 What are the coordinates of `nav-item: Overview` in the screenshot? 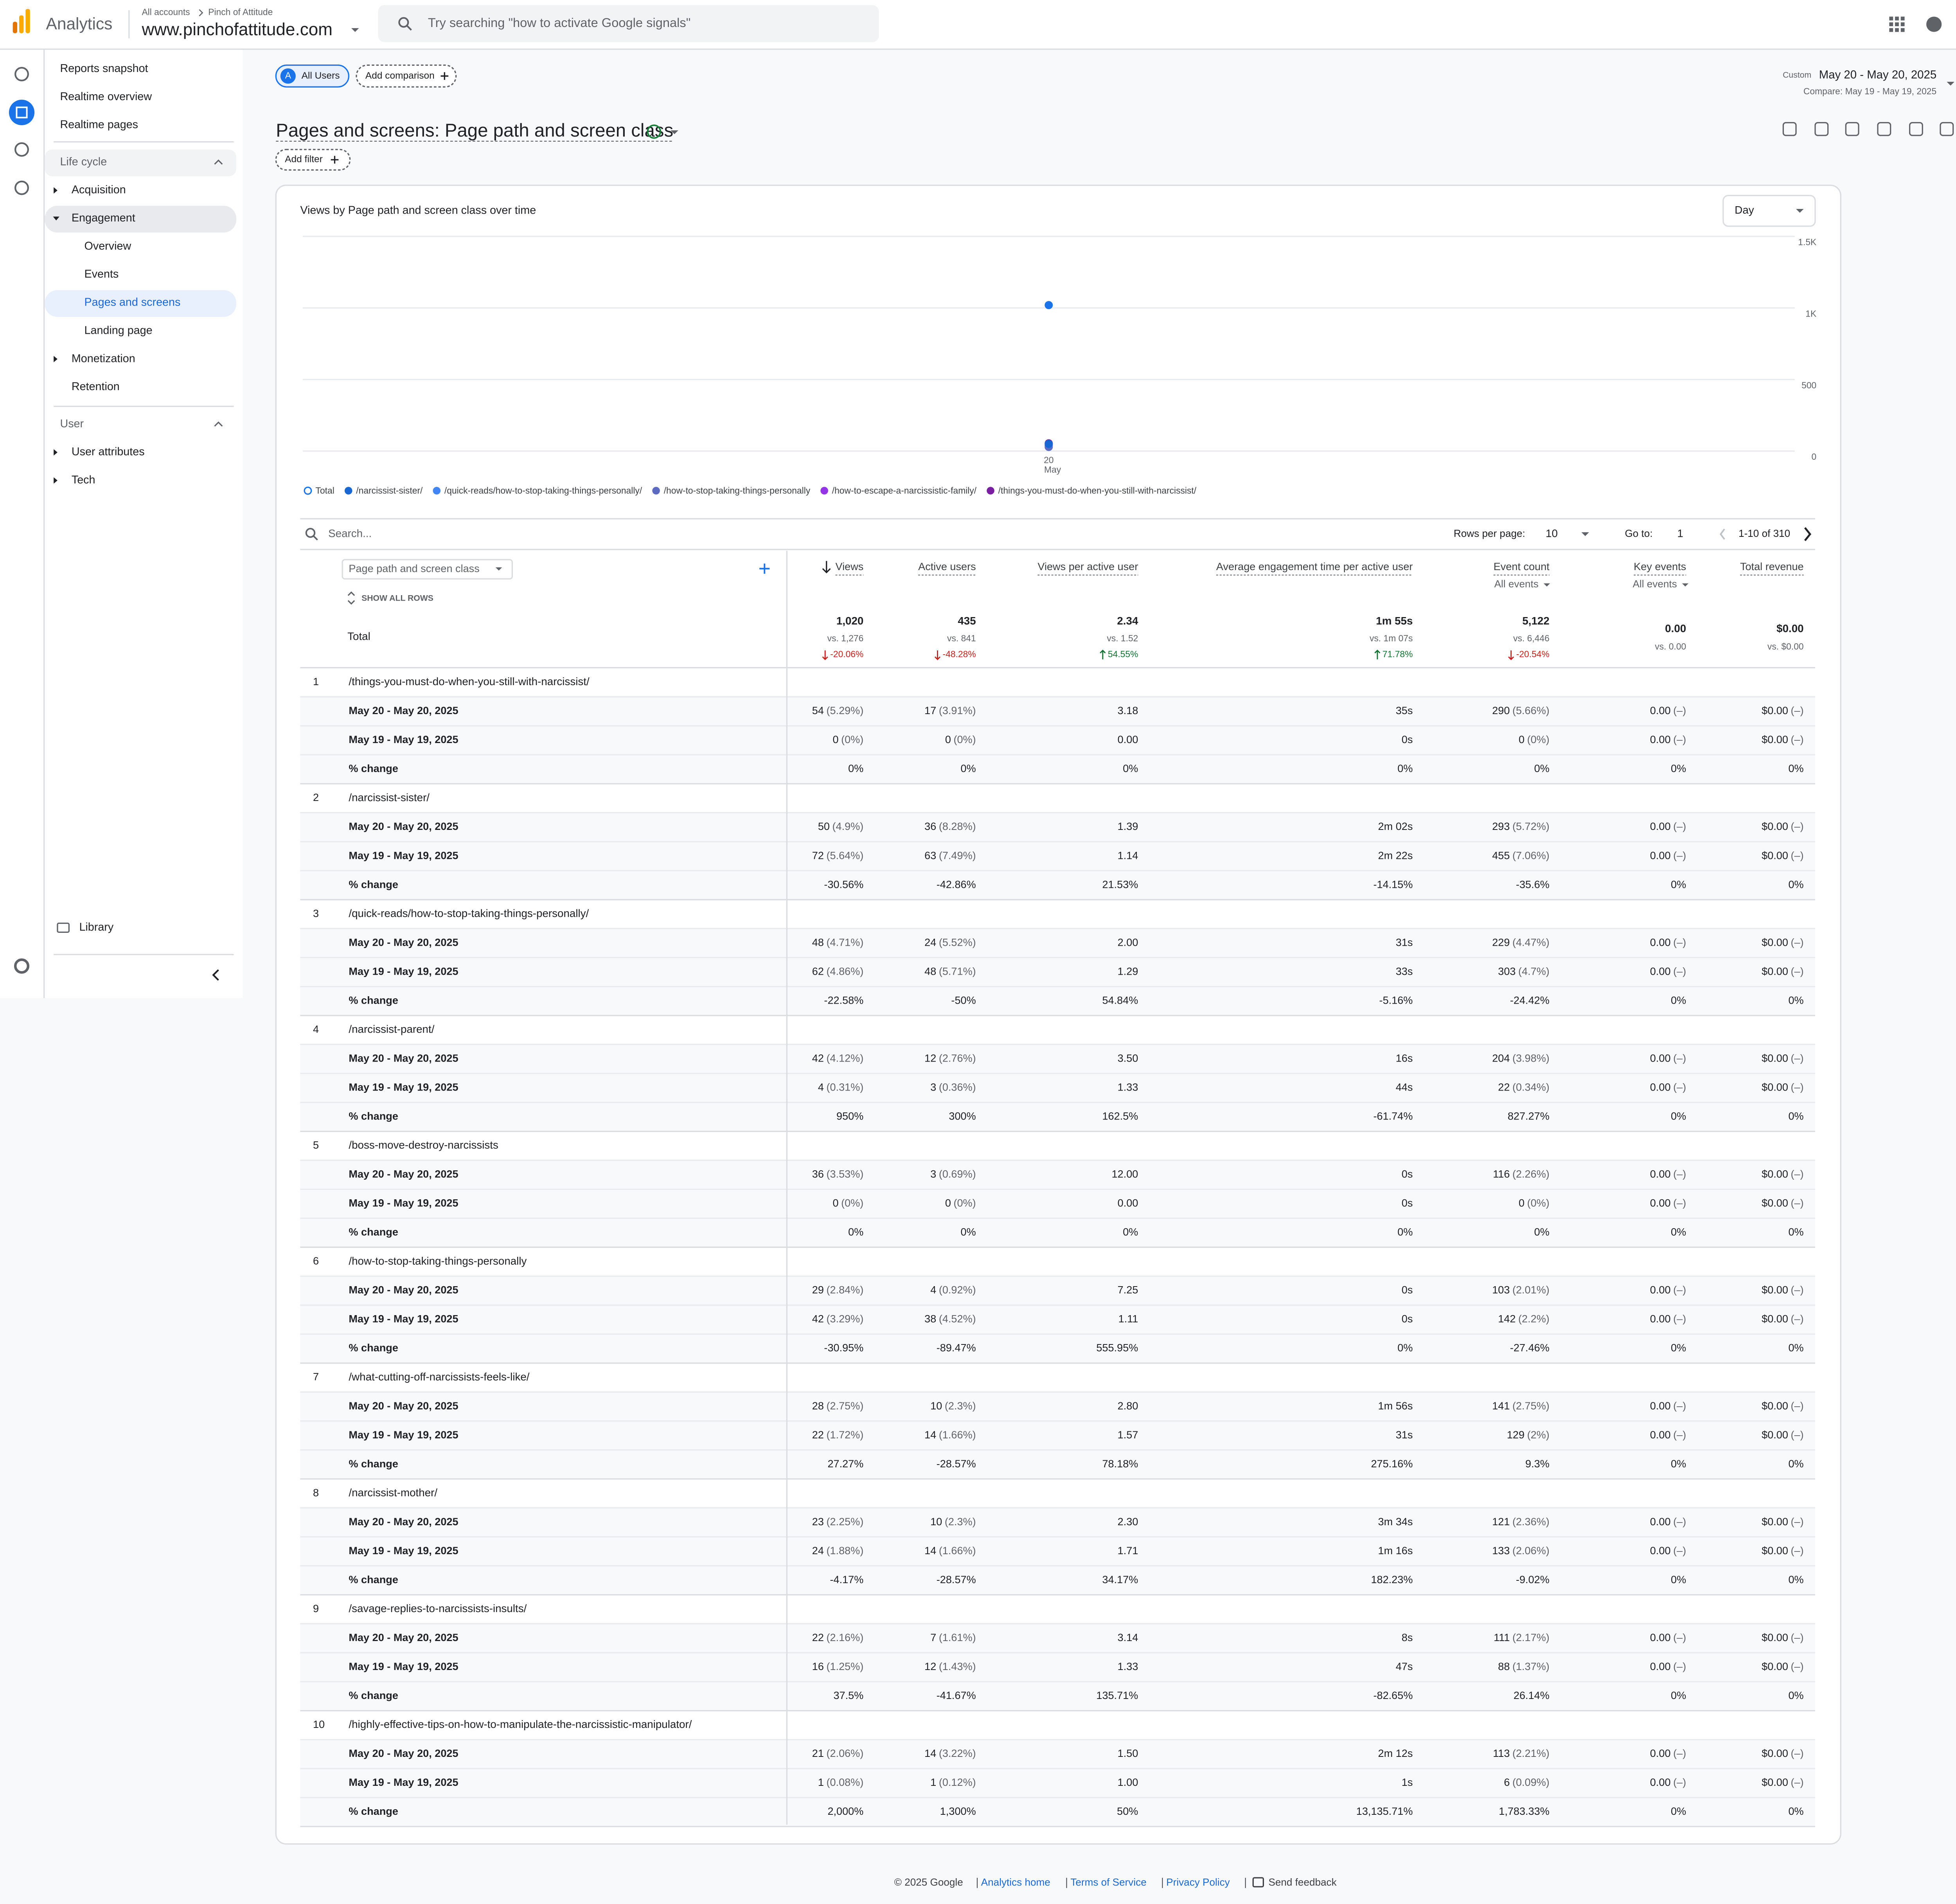 It's located at (107, 246).